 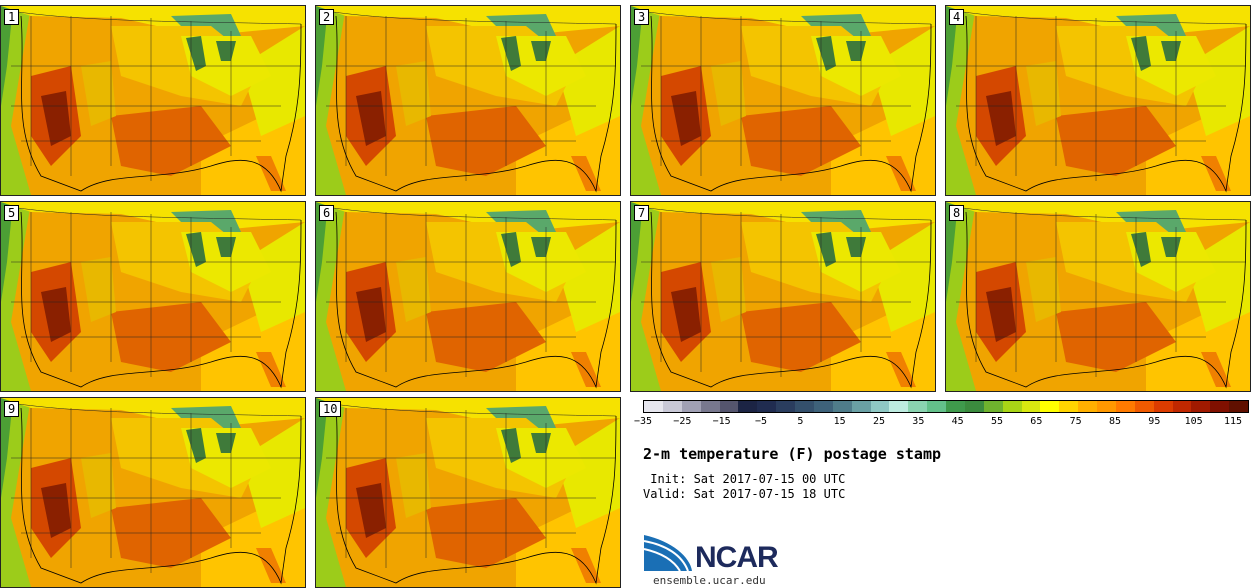 I want to click on ensemble-member-panel: 5, so click(x=153, y=296).